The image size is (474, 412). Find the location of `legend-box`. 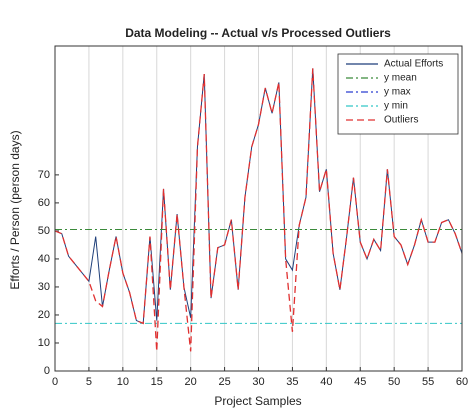

legend-box is located at coordinates (398, 94).